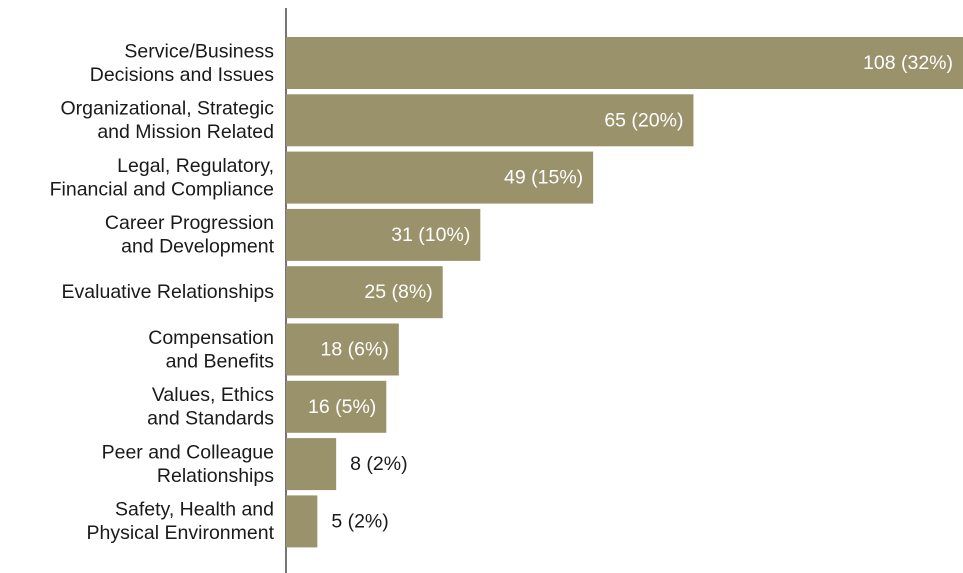  I want to click on category-label: Physical Environment, so click(181, 533).